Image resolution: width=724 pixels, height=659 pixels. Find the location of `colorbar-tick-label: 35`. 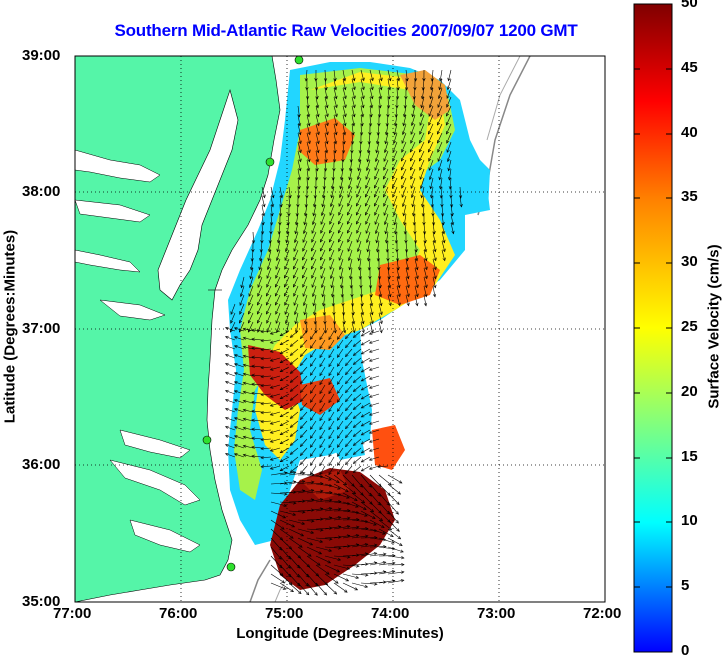

colorbar-tick-label: 35 is located at coordinates (689, 196).